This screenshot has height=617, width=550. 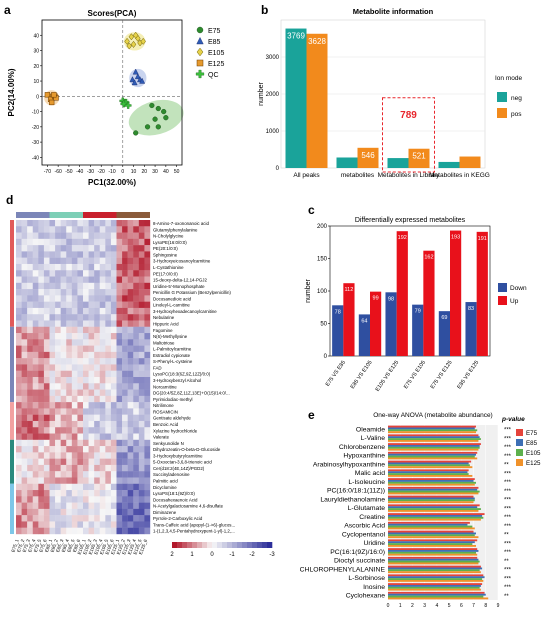 I want to click on color-scale-tick: -2, so click(x=252, y=555).